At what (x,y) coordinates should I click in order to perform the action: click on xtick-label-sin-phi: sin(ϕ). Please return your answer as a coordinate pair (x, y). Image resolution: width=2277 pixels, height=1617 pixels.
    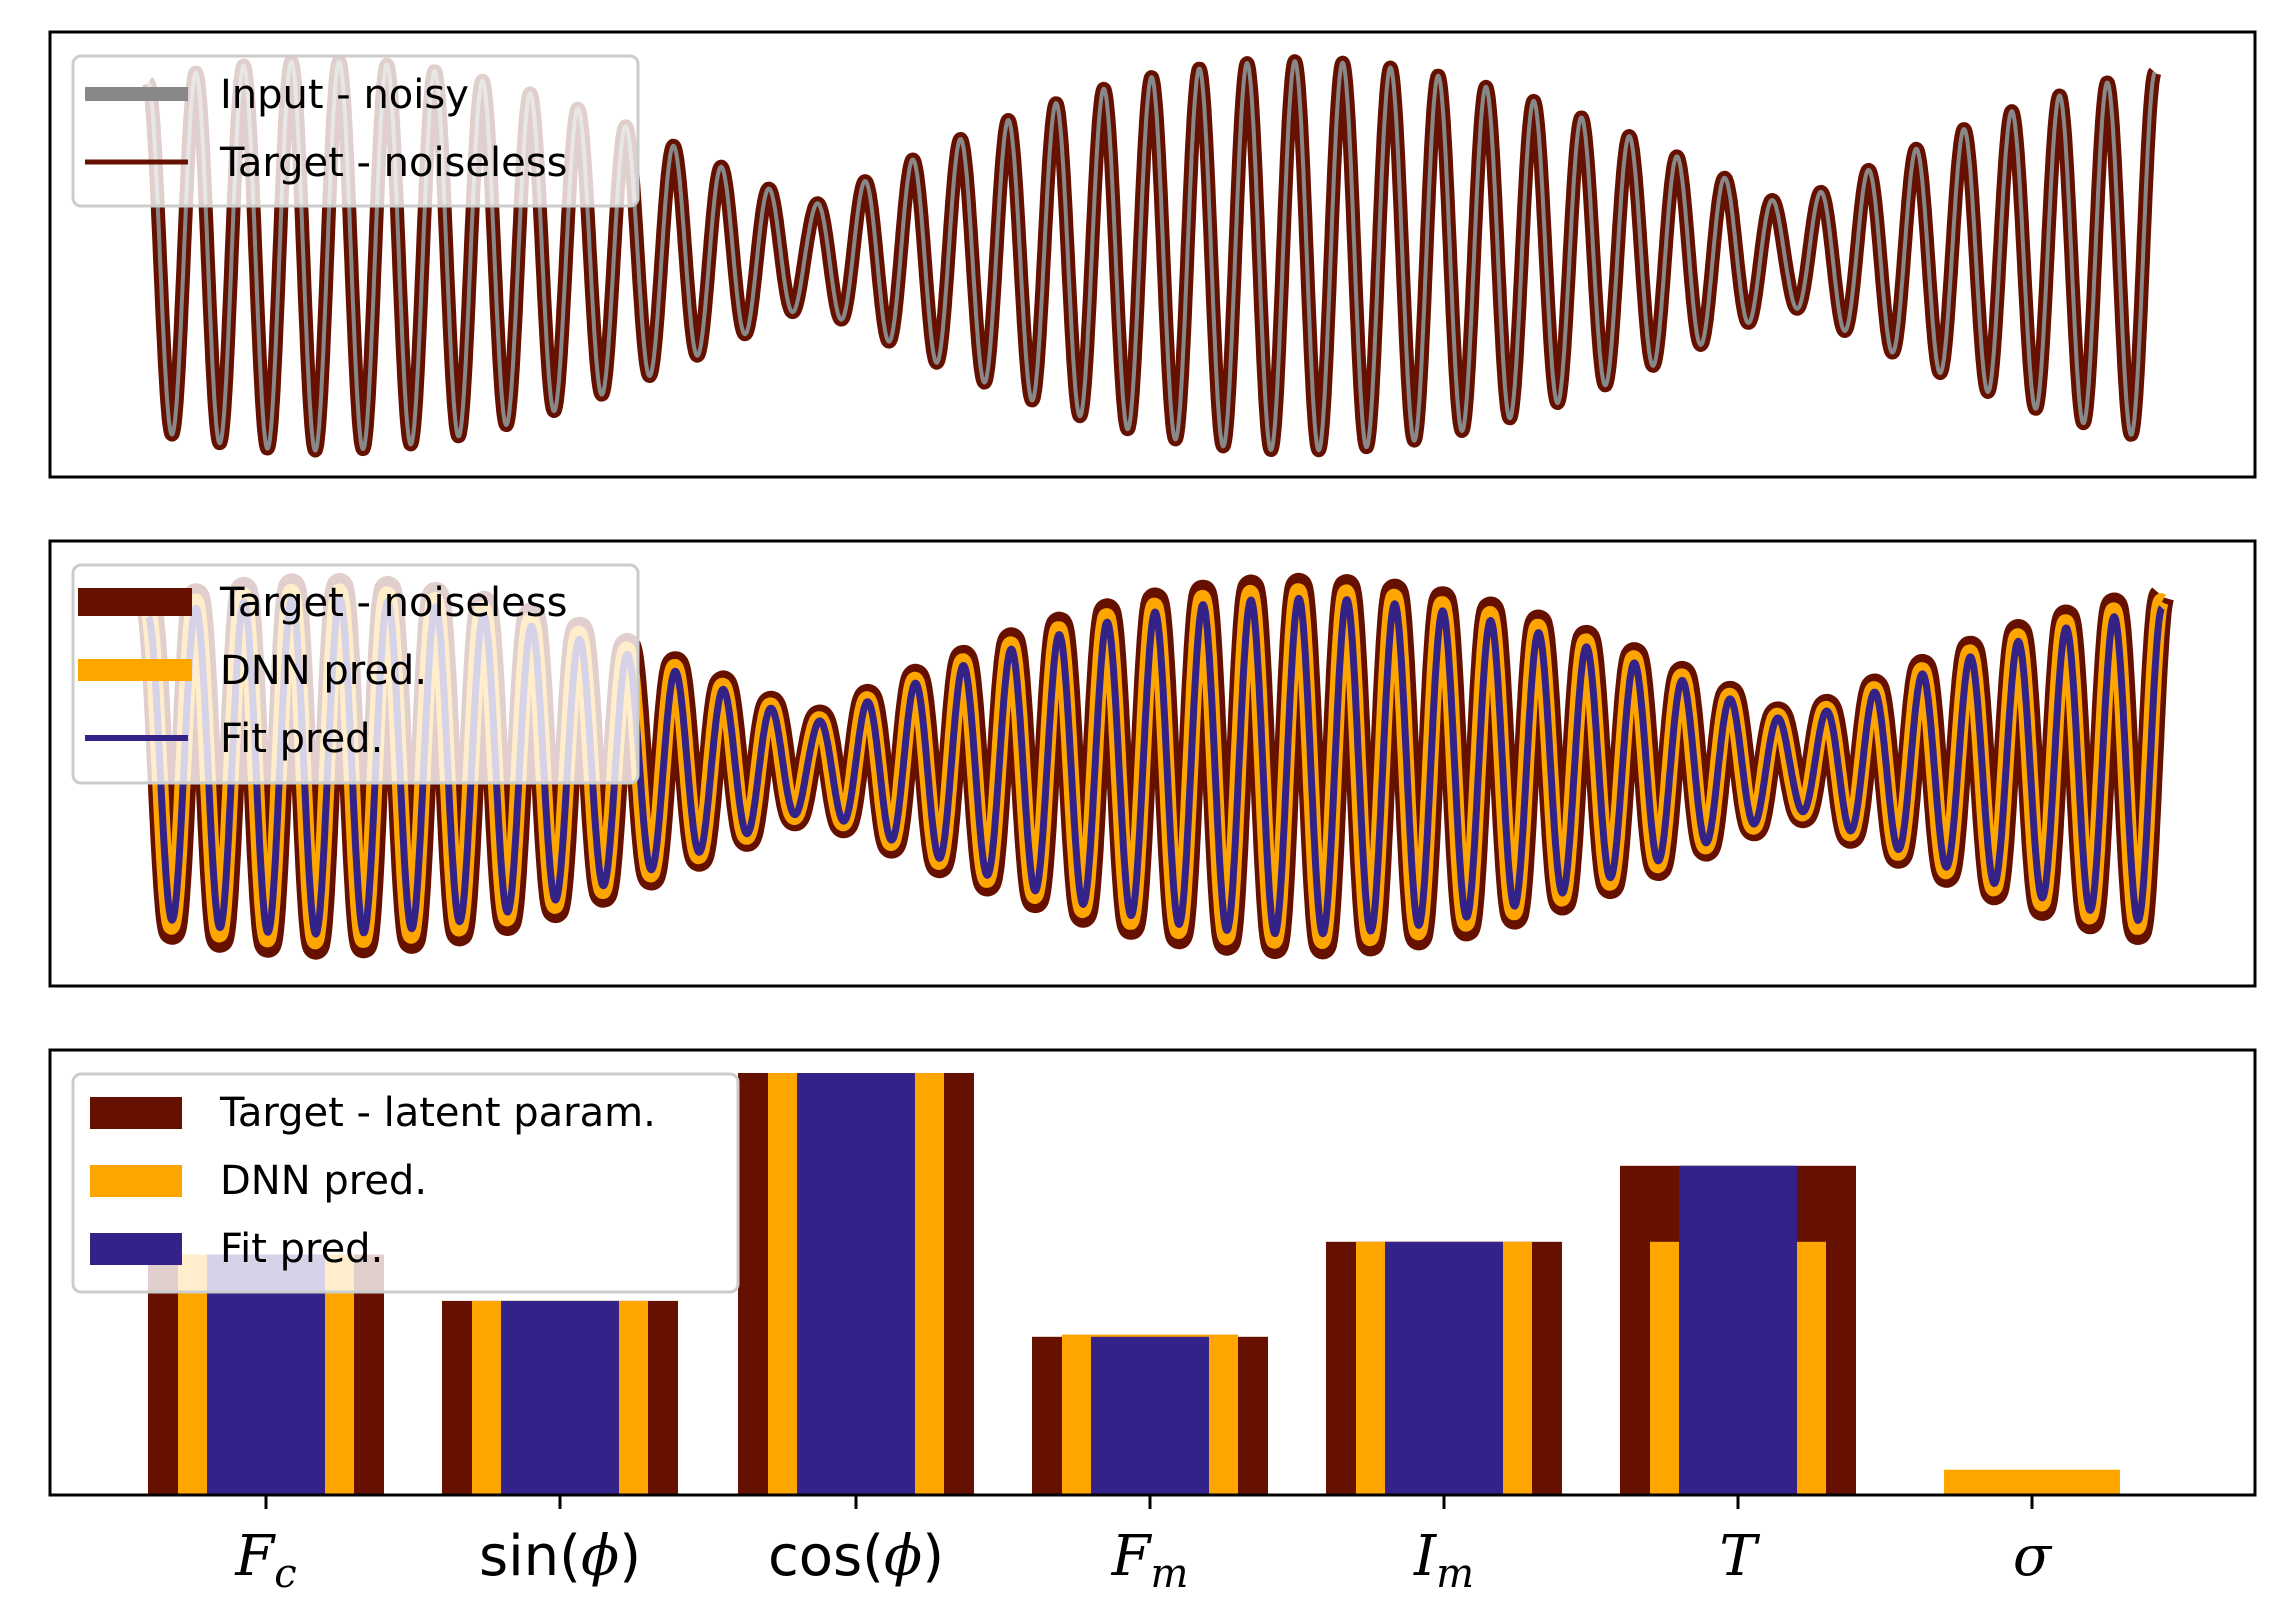
    Looking at the image, I should click on (560, 1556).